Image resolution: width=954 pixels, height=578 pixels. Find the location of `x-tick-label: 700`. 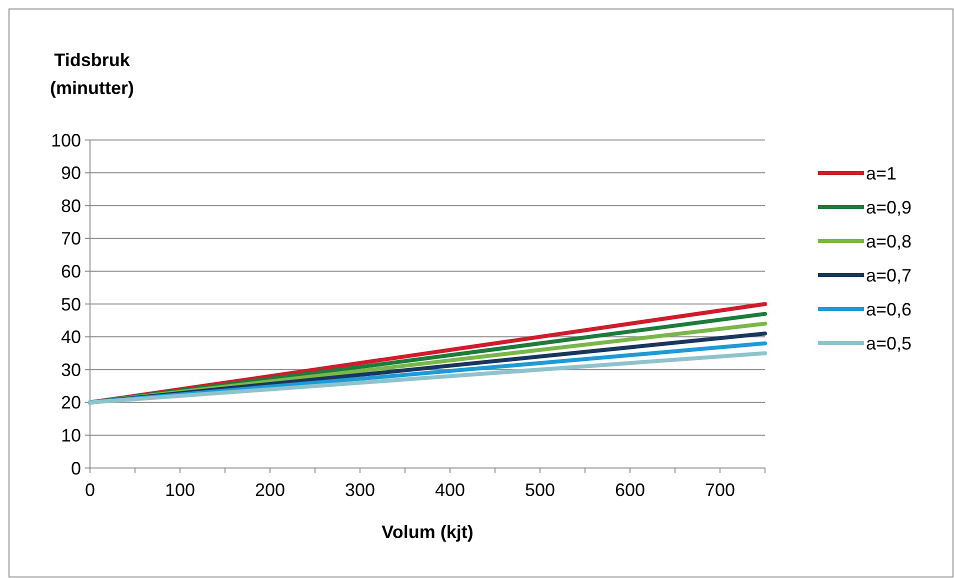

x-tick-label: 700 is located at coordinates (720, 490).